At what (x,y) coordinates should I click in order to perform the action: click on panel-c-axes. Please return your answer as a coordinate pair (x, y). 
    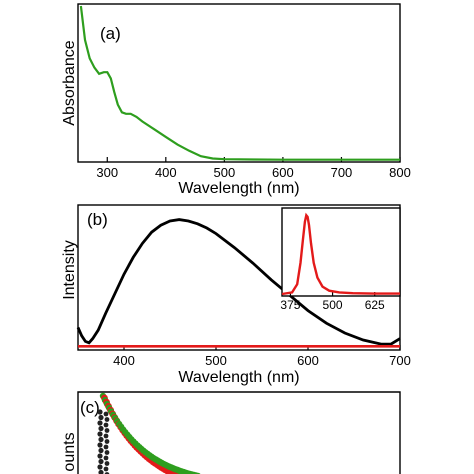
    Looking at the image, I should click on (239, 432).